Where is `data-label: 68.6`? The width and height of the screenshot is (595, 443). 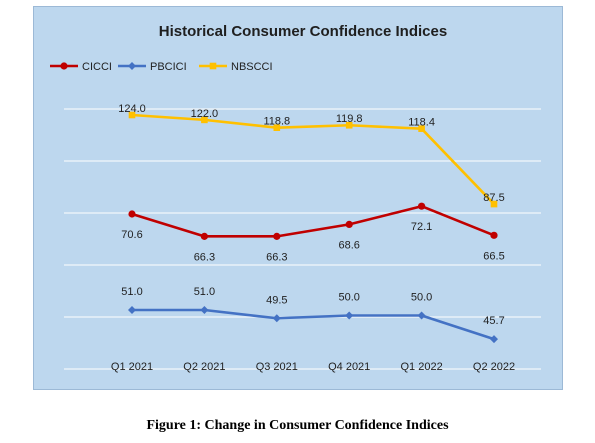
data-label: 68.6 is located at coordinates (348, 245).